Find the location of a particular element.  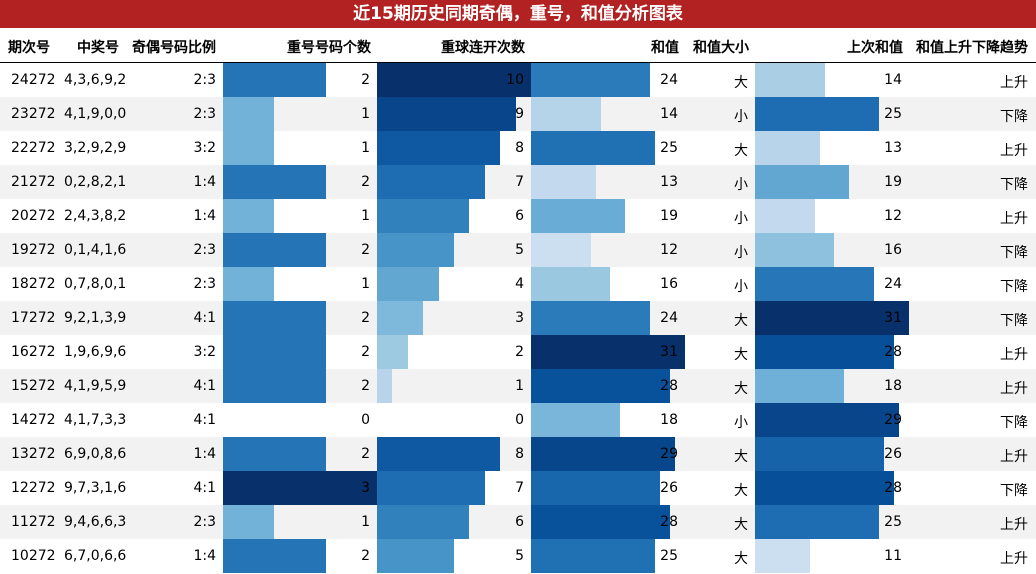

sum-value: 28 is located at coordinates (669, 386).